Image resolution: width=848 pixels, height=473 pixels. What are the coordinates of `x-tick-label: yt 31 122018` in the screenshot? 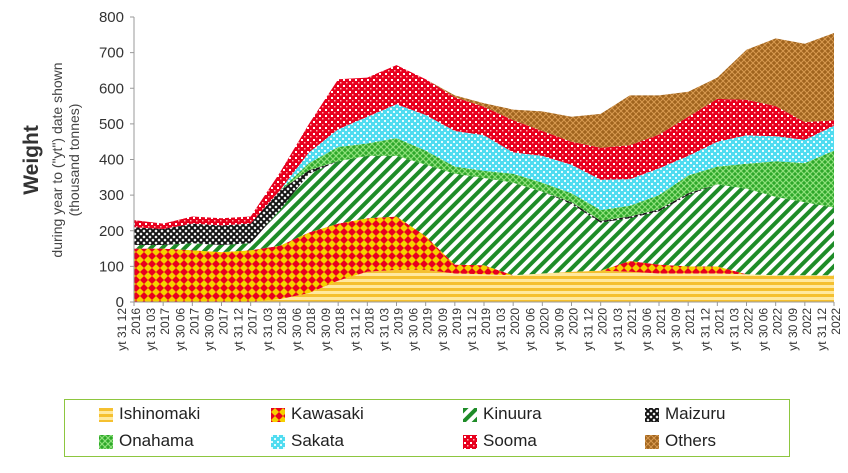 It's located at (362, 329).